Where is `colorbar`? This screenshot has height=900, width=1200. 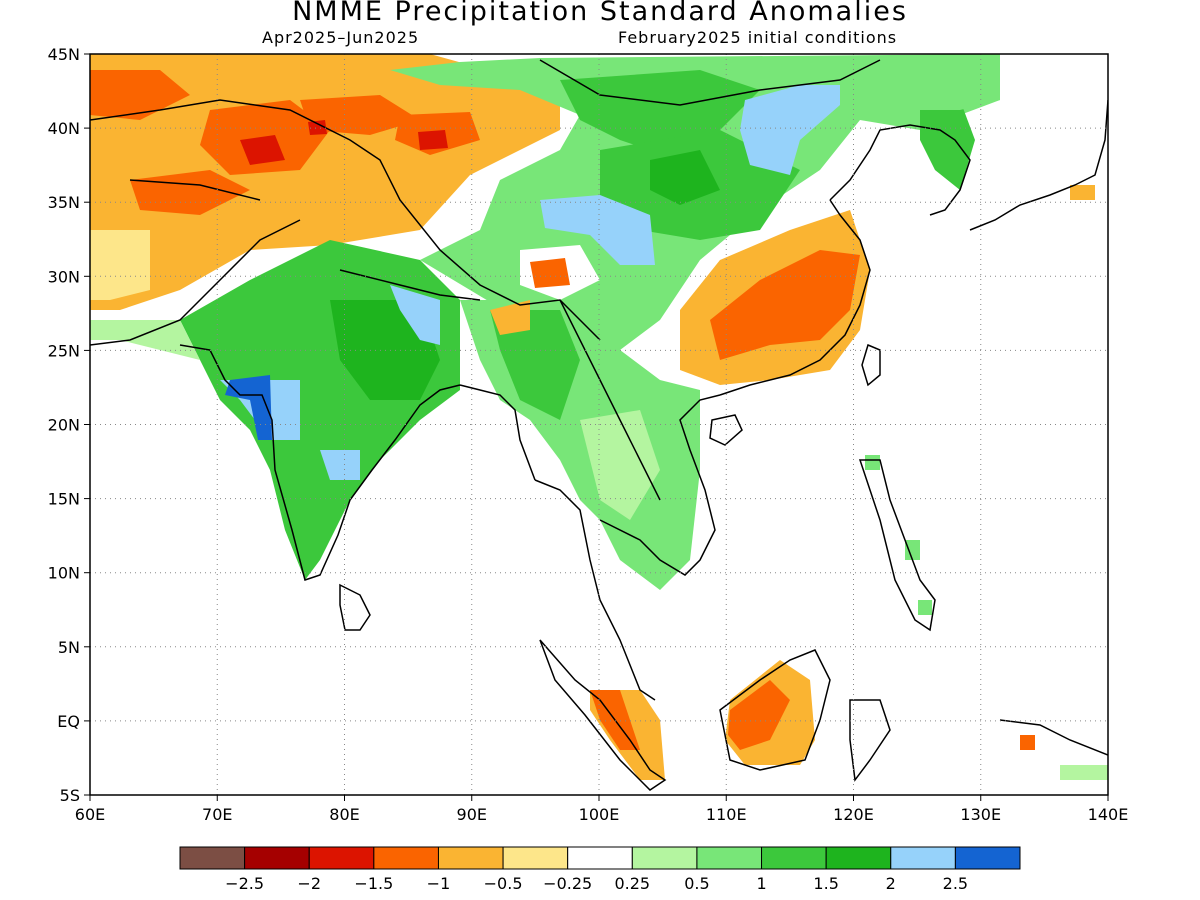
colorbar is located at coordinates (600, 858).